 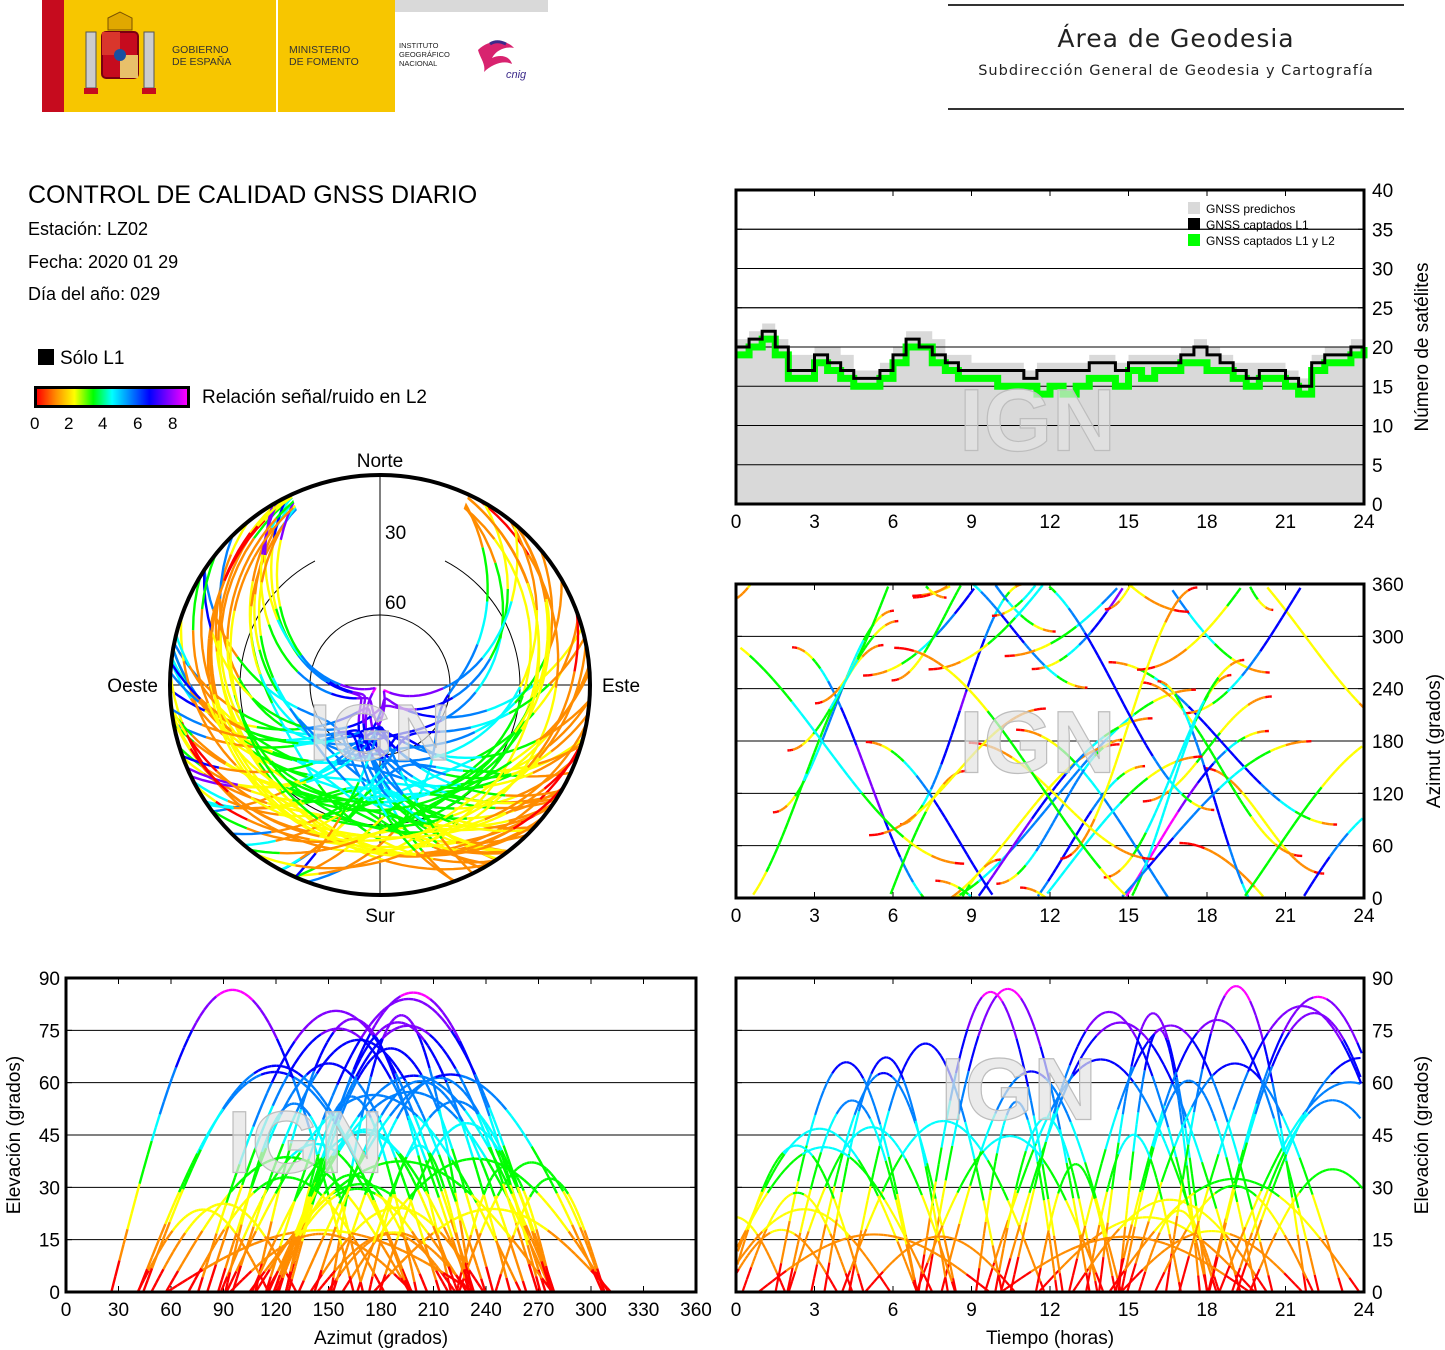 I want to click on north-label: Norte, so click(x=380, y=461).